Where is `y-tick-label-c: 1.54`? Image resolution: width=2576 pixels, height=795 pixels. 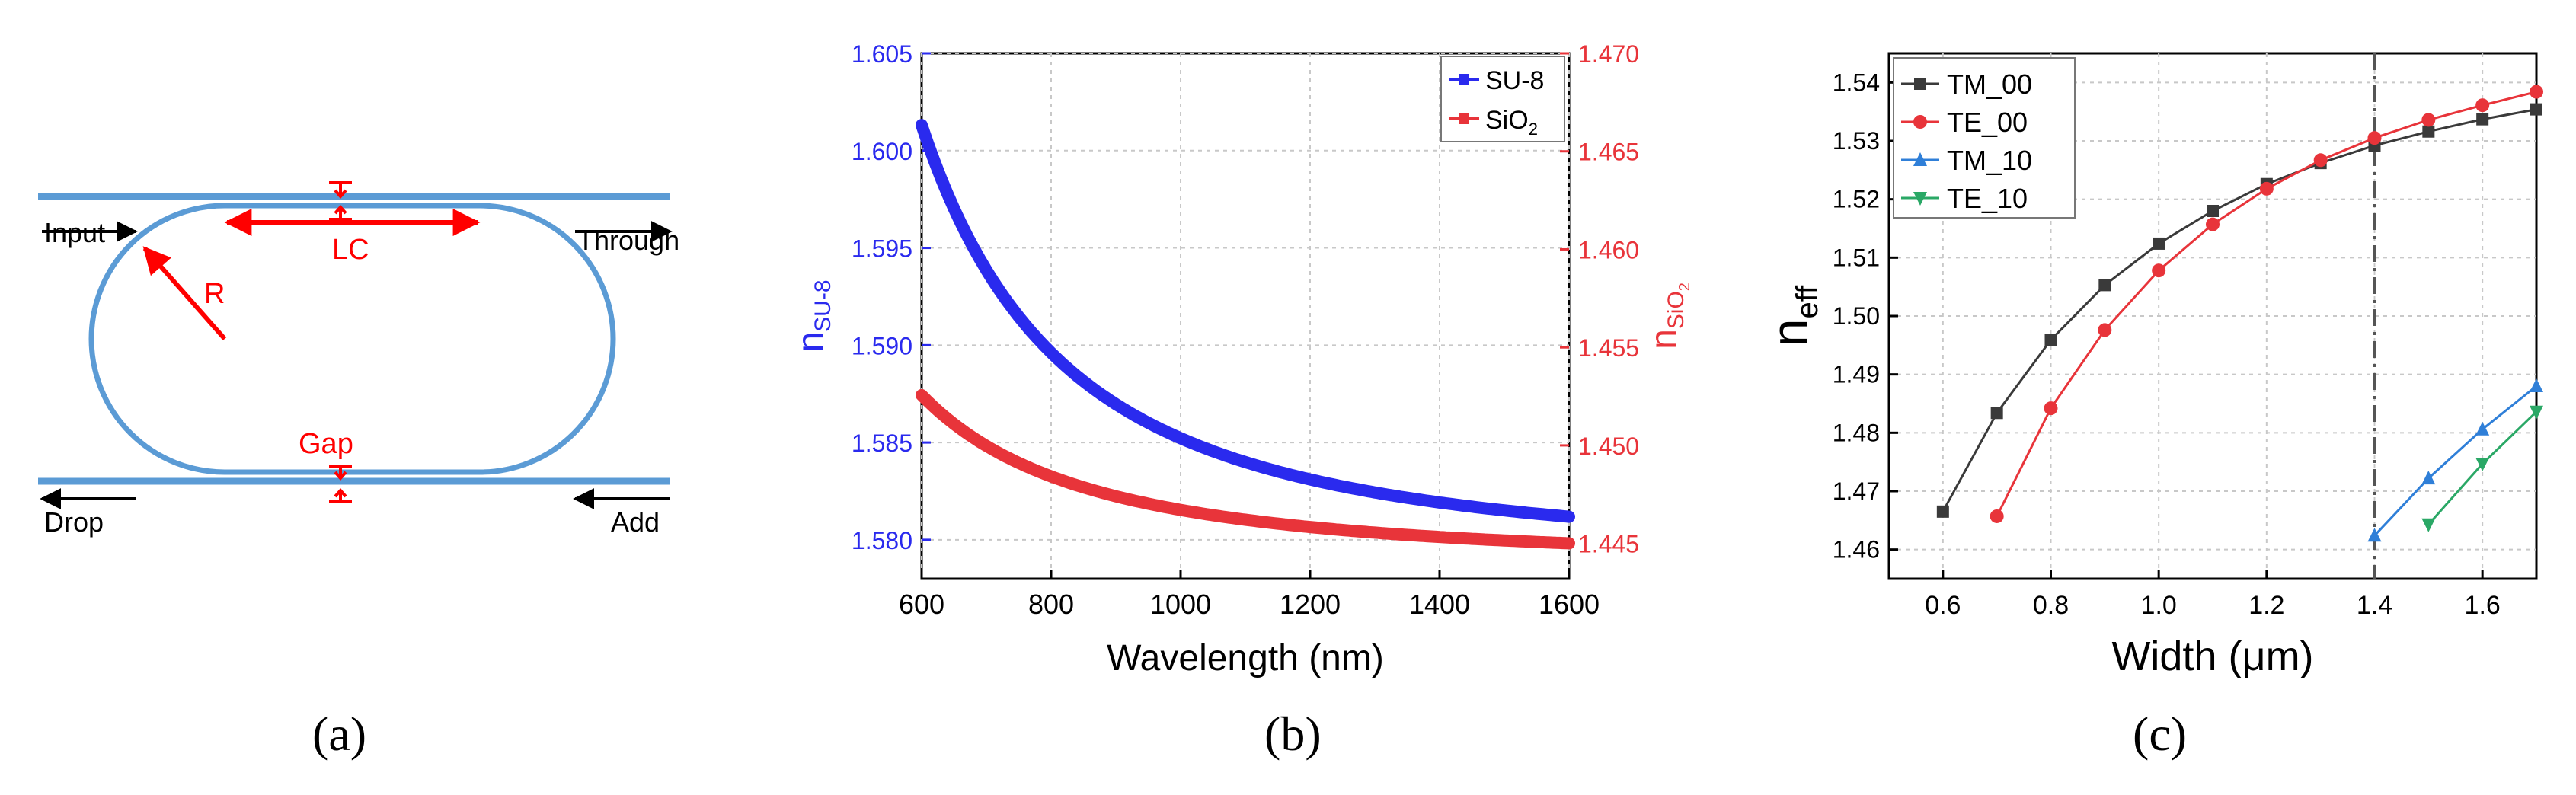
y-tick-label-c: 1.54 is located at coordinates (1857, 82).